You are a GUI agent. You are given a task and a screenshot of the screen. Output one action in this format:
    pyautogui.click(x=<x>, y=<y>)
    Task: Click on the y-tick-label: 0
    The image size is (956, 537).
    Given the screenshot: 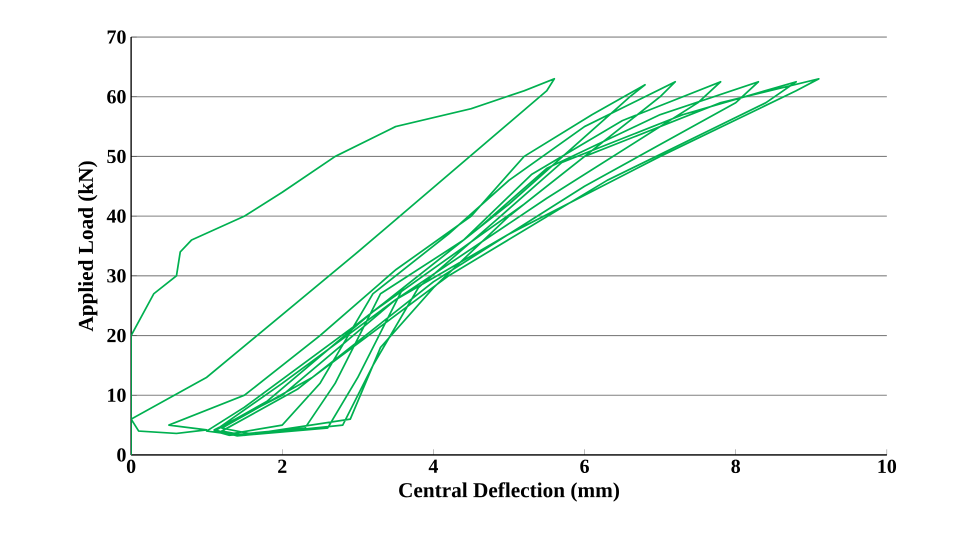 What is the action you would take?
    pyautogui.click(x=121, y=455)
    